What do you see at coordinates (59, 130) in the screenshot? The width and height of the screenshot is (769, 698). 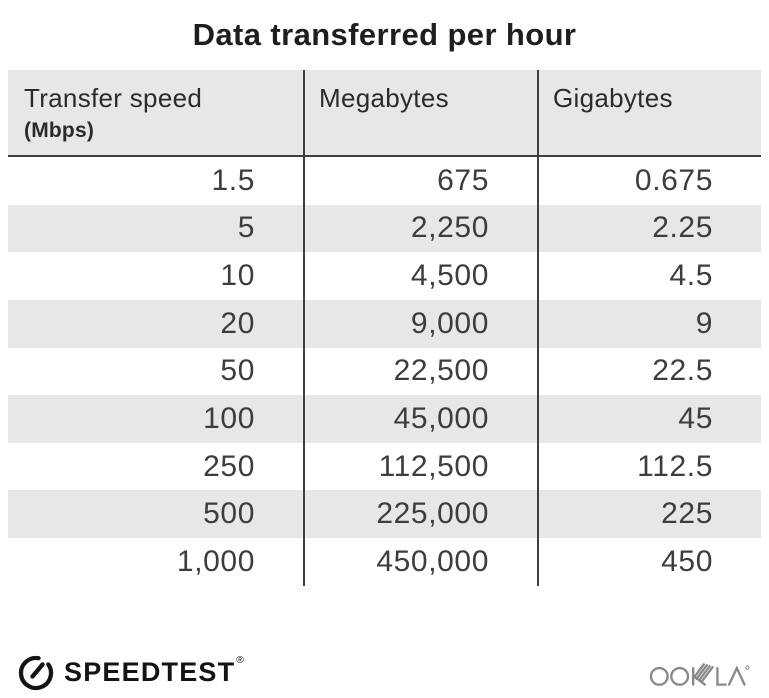 I see `header-sublabel: (Mbps)` at bounding box center [59, 130].